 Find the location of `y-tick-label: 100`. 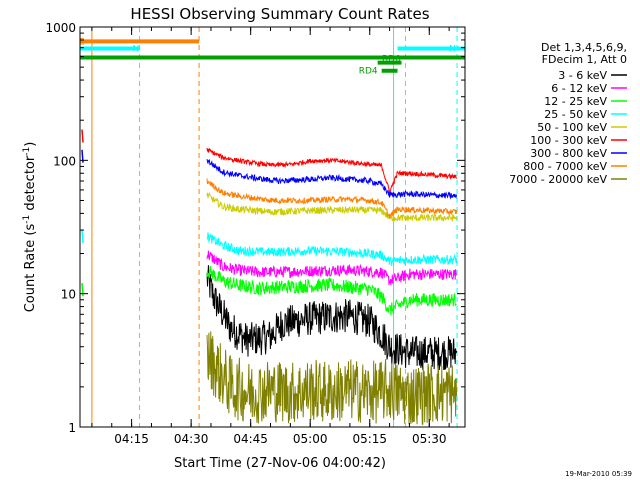

y-tick-label: 100 is located at coordinates (64, 161).